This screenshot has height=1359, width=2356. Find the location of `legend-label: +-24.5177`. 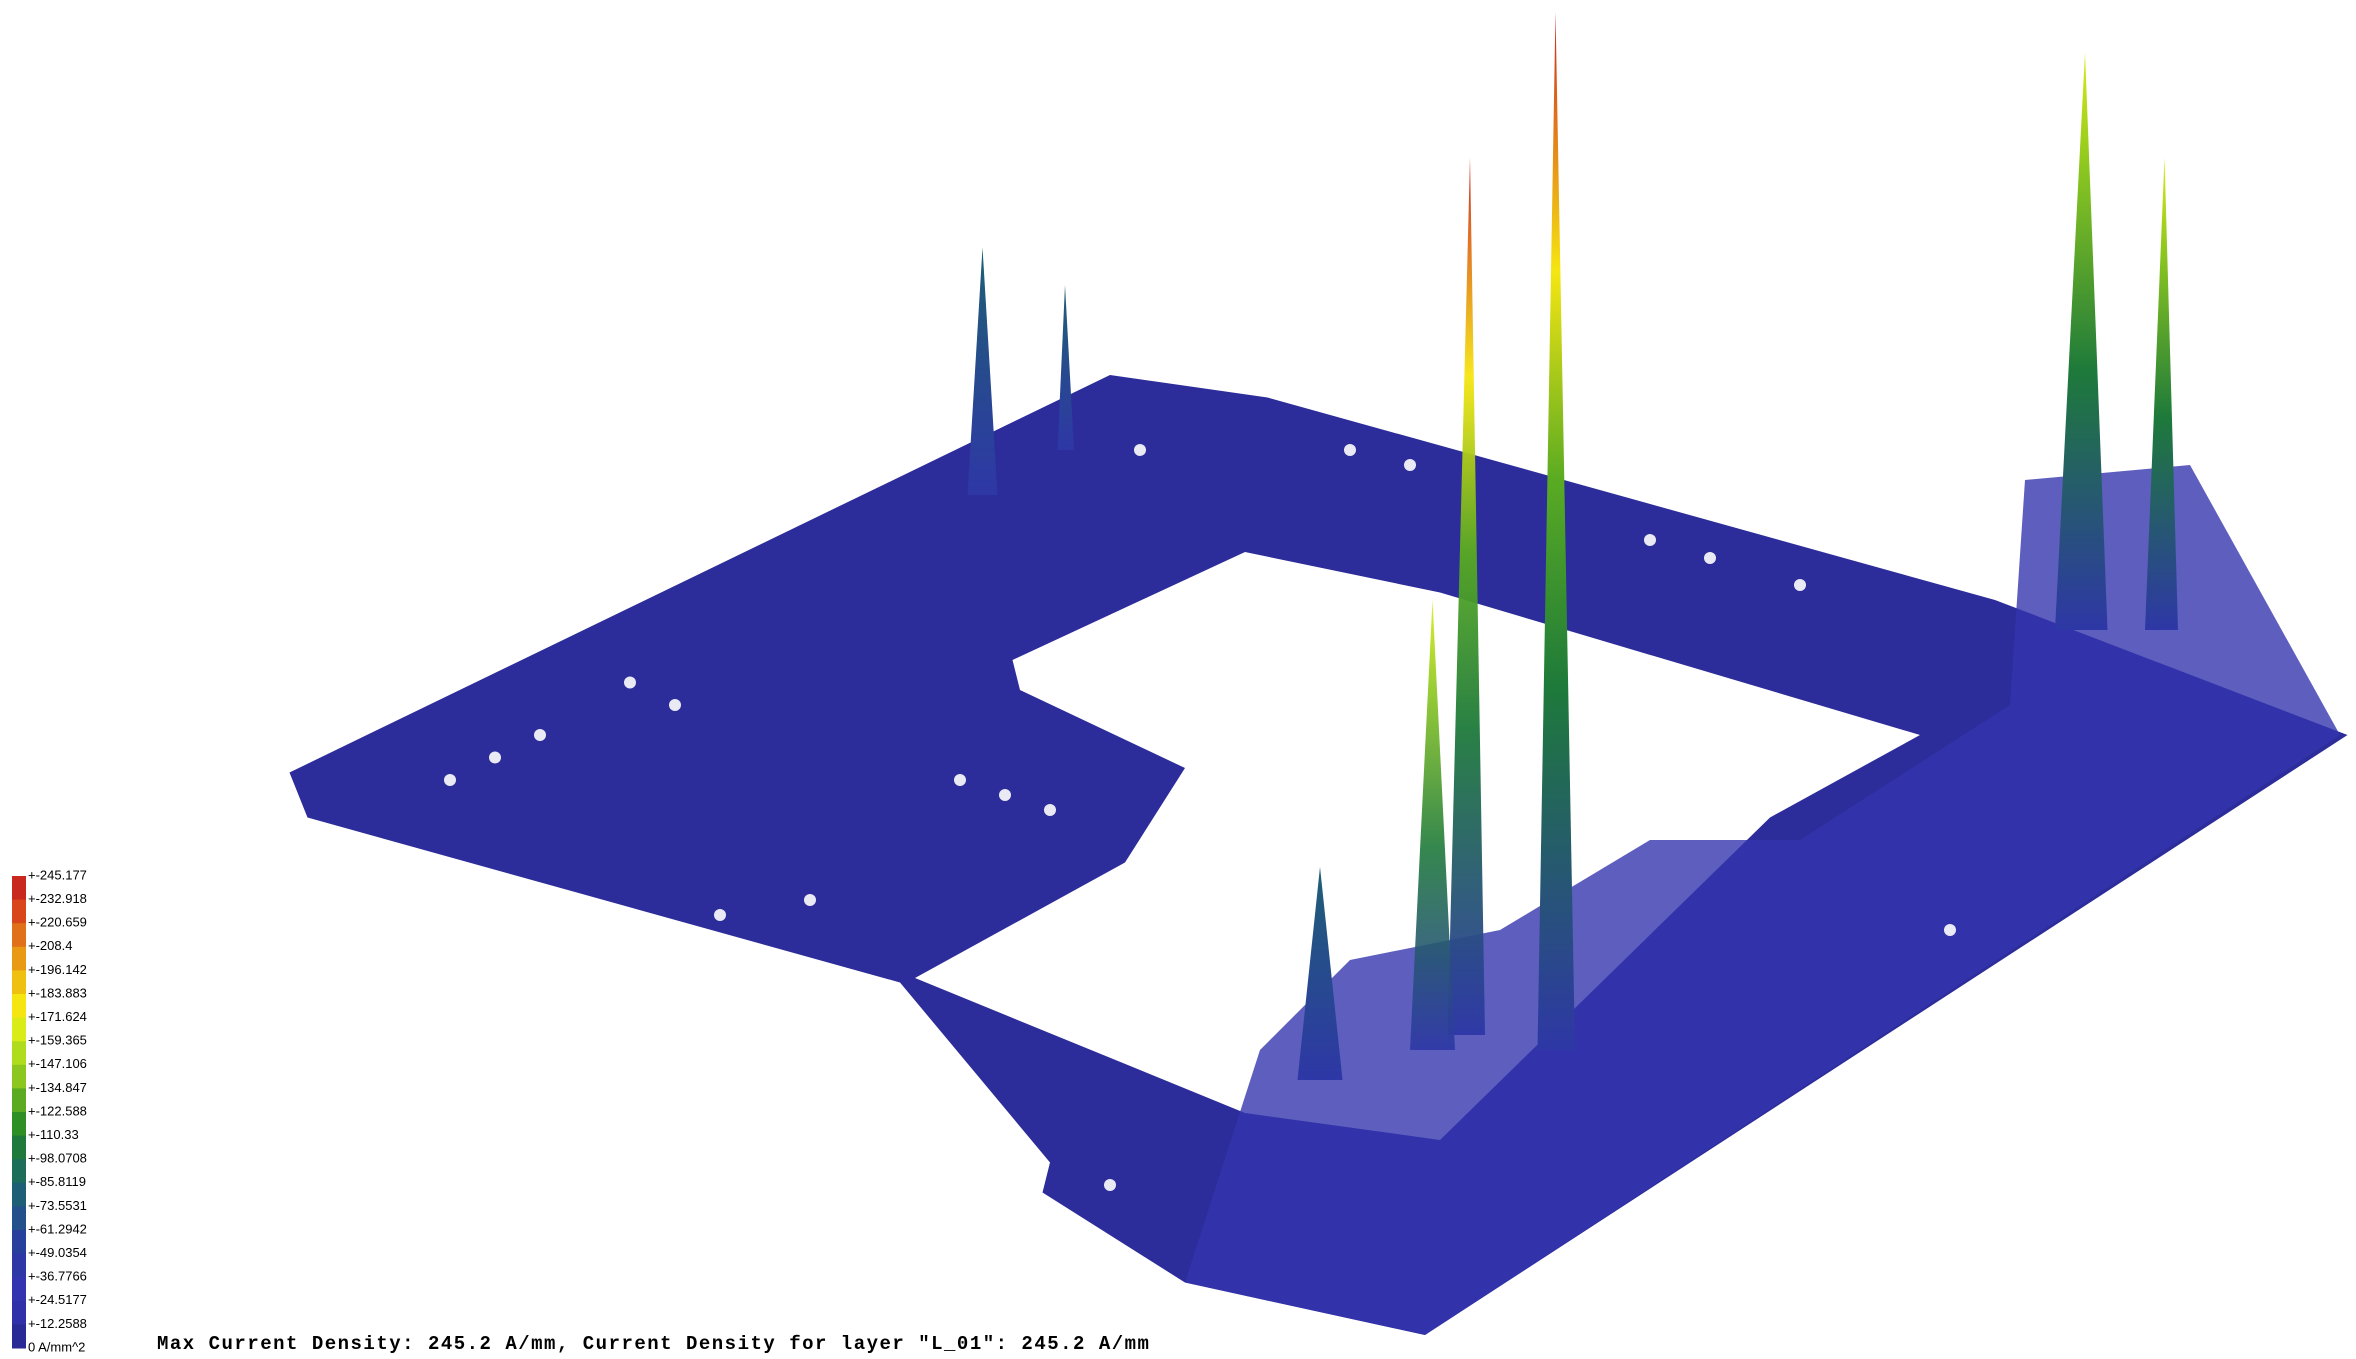

legend-label: +-24.5177 is located at coordinates (57, 1299).